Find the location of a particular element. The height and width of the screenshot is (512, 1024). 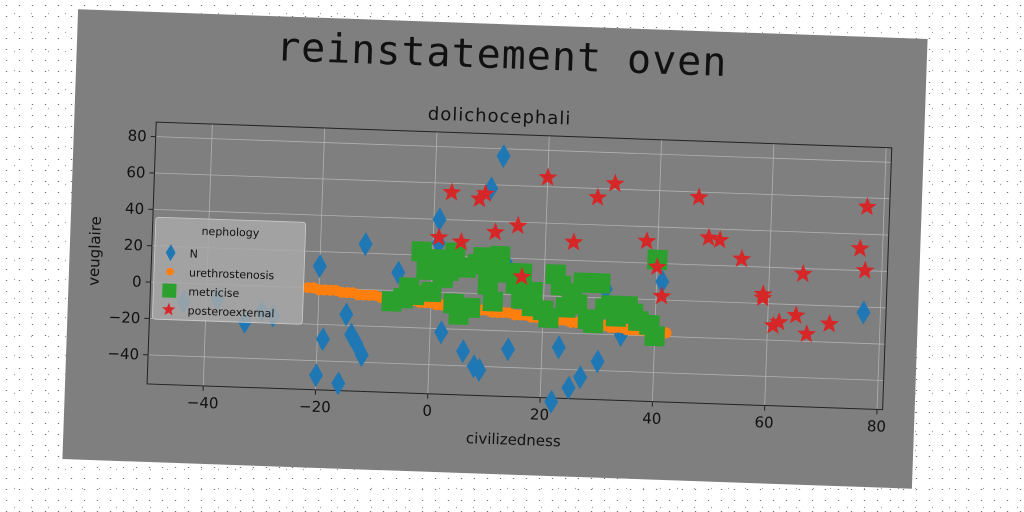

x-tick-label: 60 is located at coordinates (764, 422).